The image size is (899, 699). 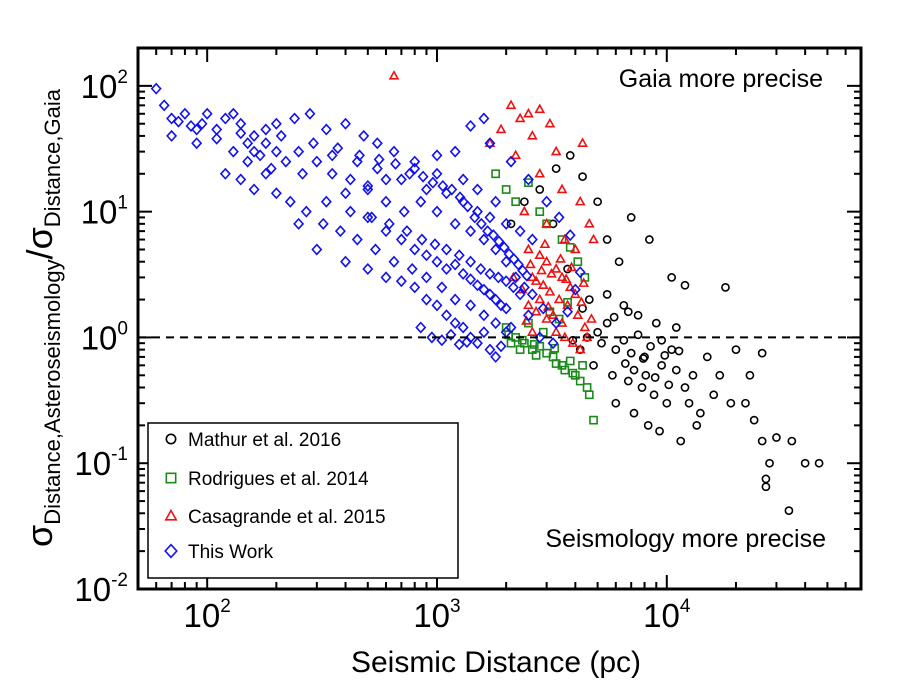 I want to click on y-tick-label-1e-2: 10-2, so click(x=101, y=589).